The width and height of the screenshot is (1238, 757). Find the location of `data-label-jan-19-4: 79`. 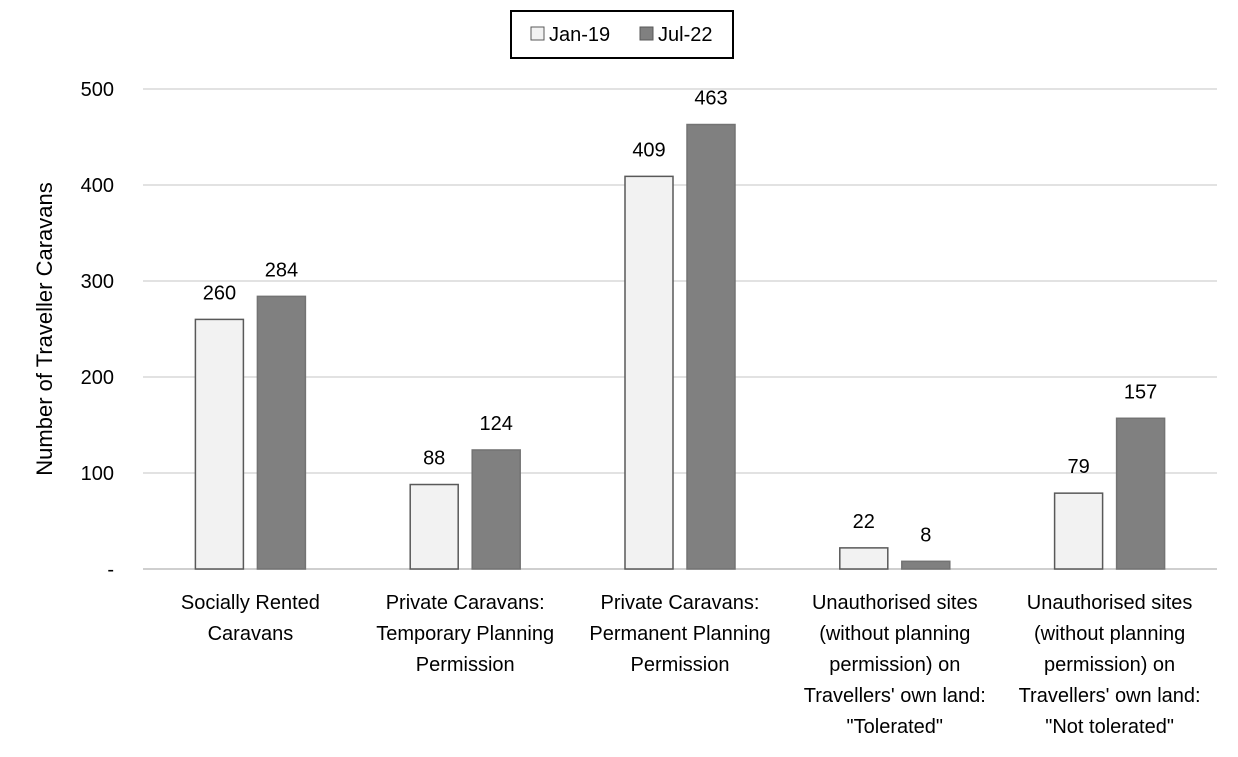

data-label-jan-19-4: 79 is located at coordinates (1078, 467).